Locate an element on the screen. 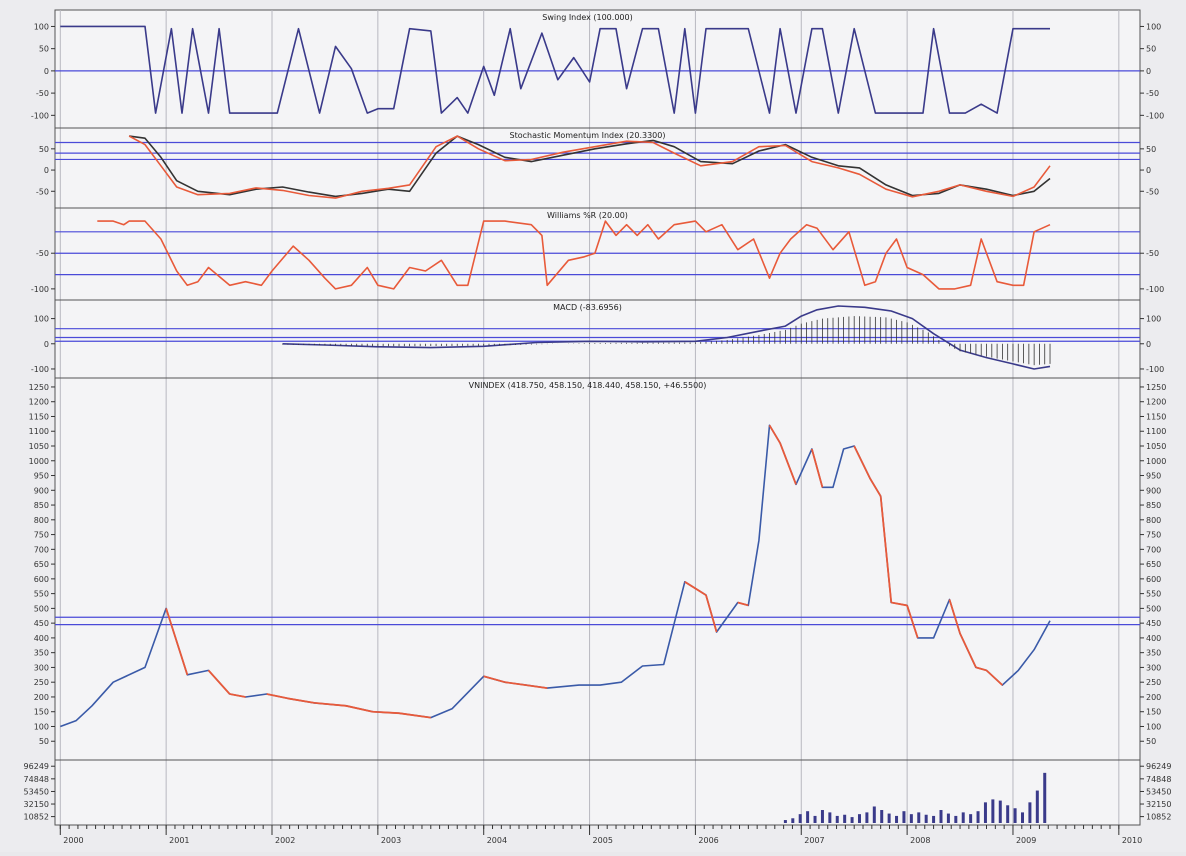 The width and height of the screenshot is (1186, 856). y-tick-label-left-5-0: 96249 is located at coordinates (36, 766).